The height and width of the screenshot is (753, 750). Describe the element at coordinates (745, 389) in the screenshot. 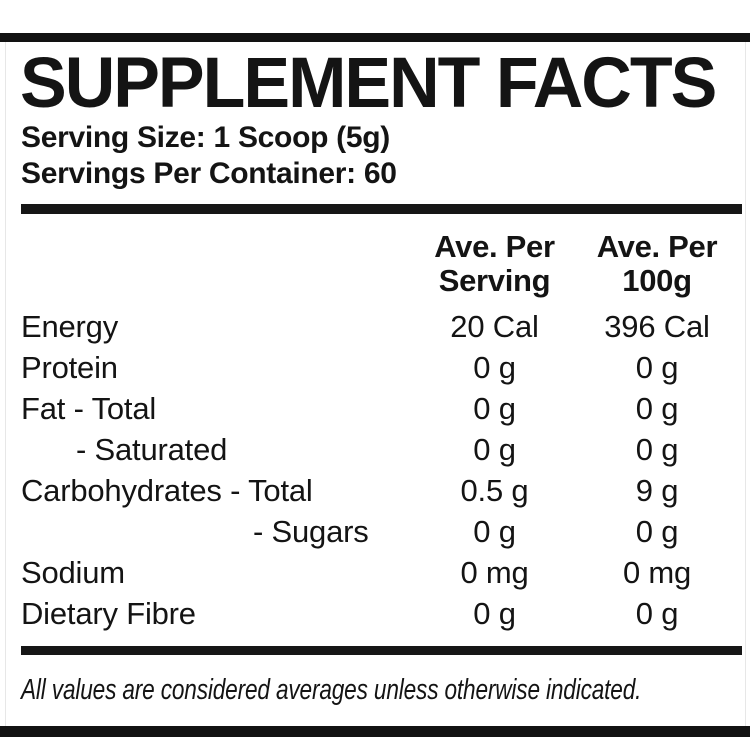

I see `right-edge-line` at that location.